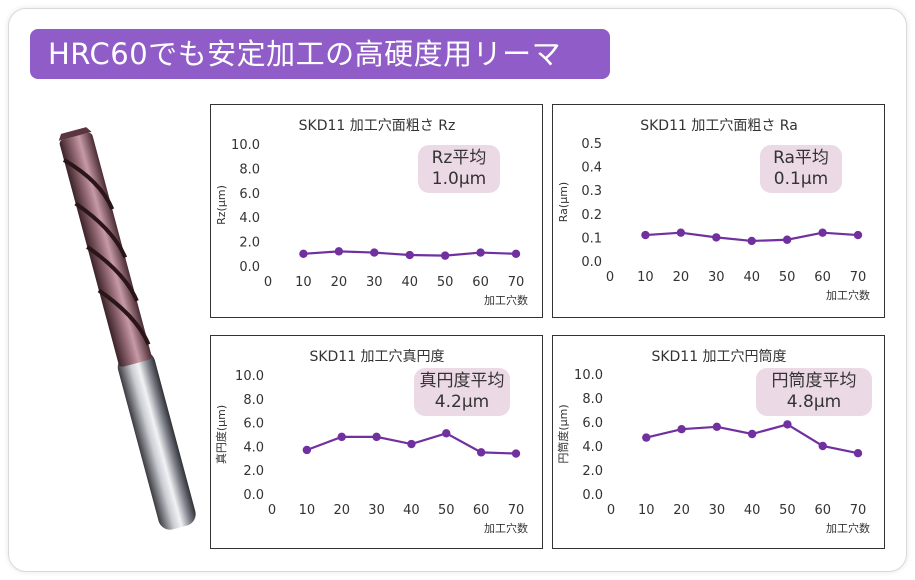 The width and height of the screenshot is (915, 580). I want to click on y-axis-label: Rz(μm), so click(221, 205).